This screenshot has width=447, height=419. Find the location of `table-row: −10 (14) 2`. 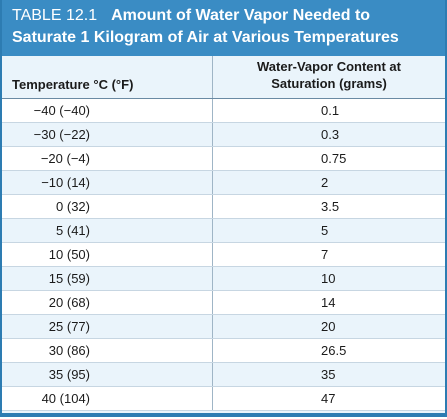

table-row: −10 (14) 2 is located at coordinates (223, 183).